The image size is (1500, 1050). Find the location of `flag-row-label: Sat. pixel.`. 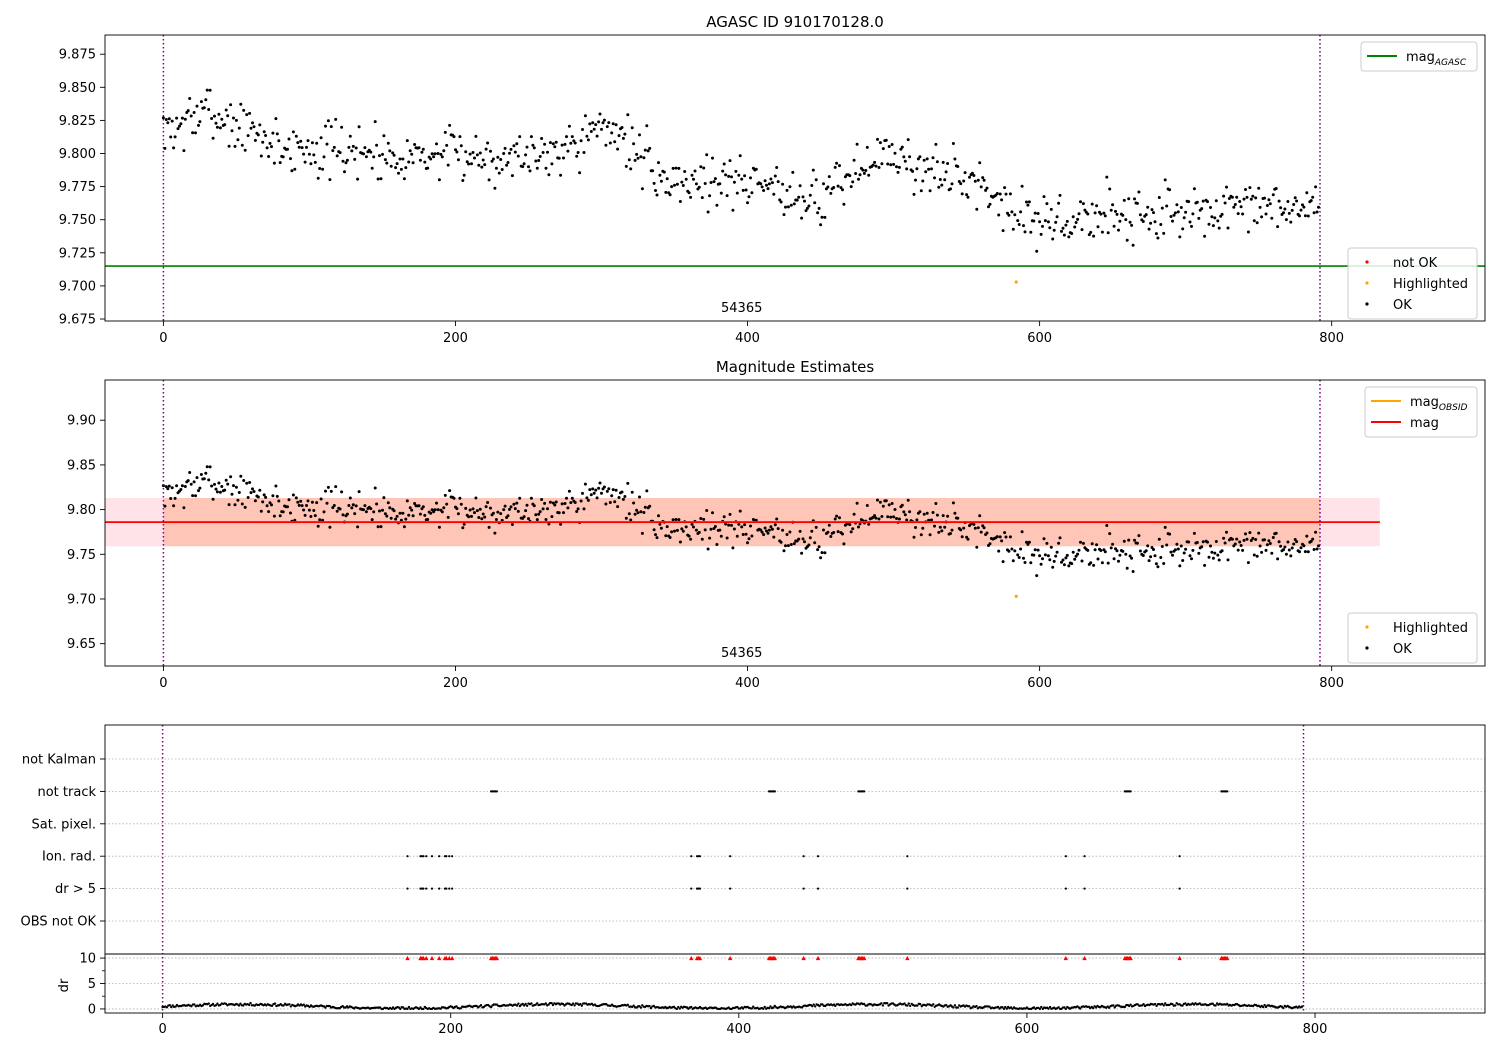

flag-row-label: Sat. pixel. is located at coordinates (64, 824).